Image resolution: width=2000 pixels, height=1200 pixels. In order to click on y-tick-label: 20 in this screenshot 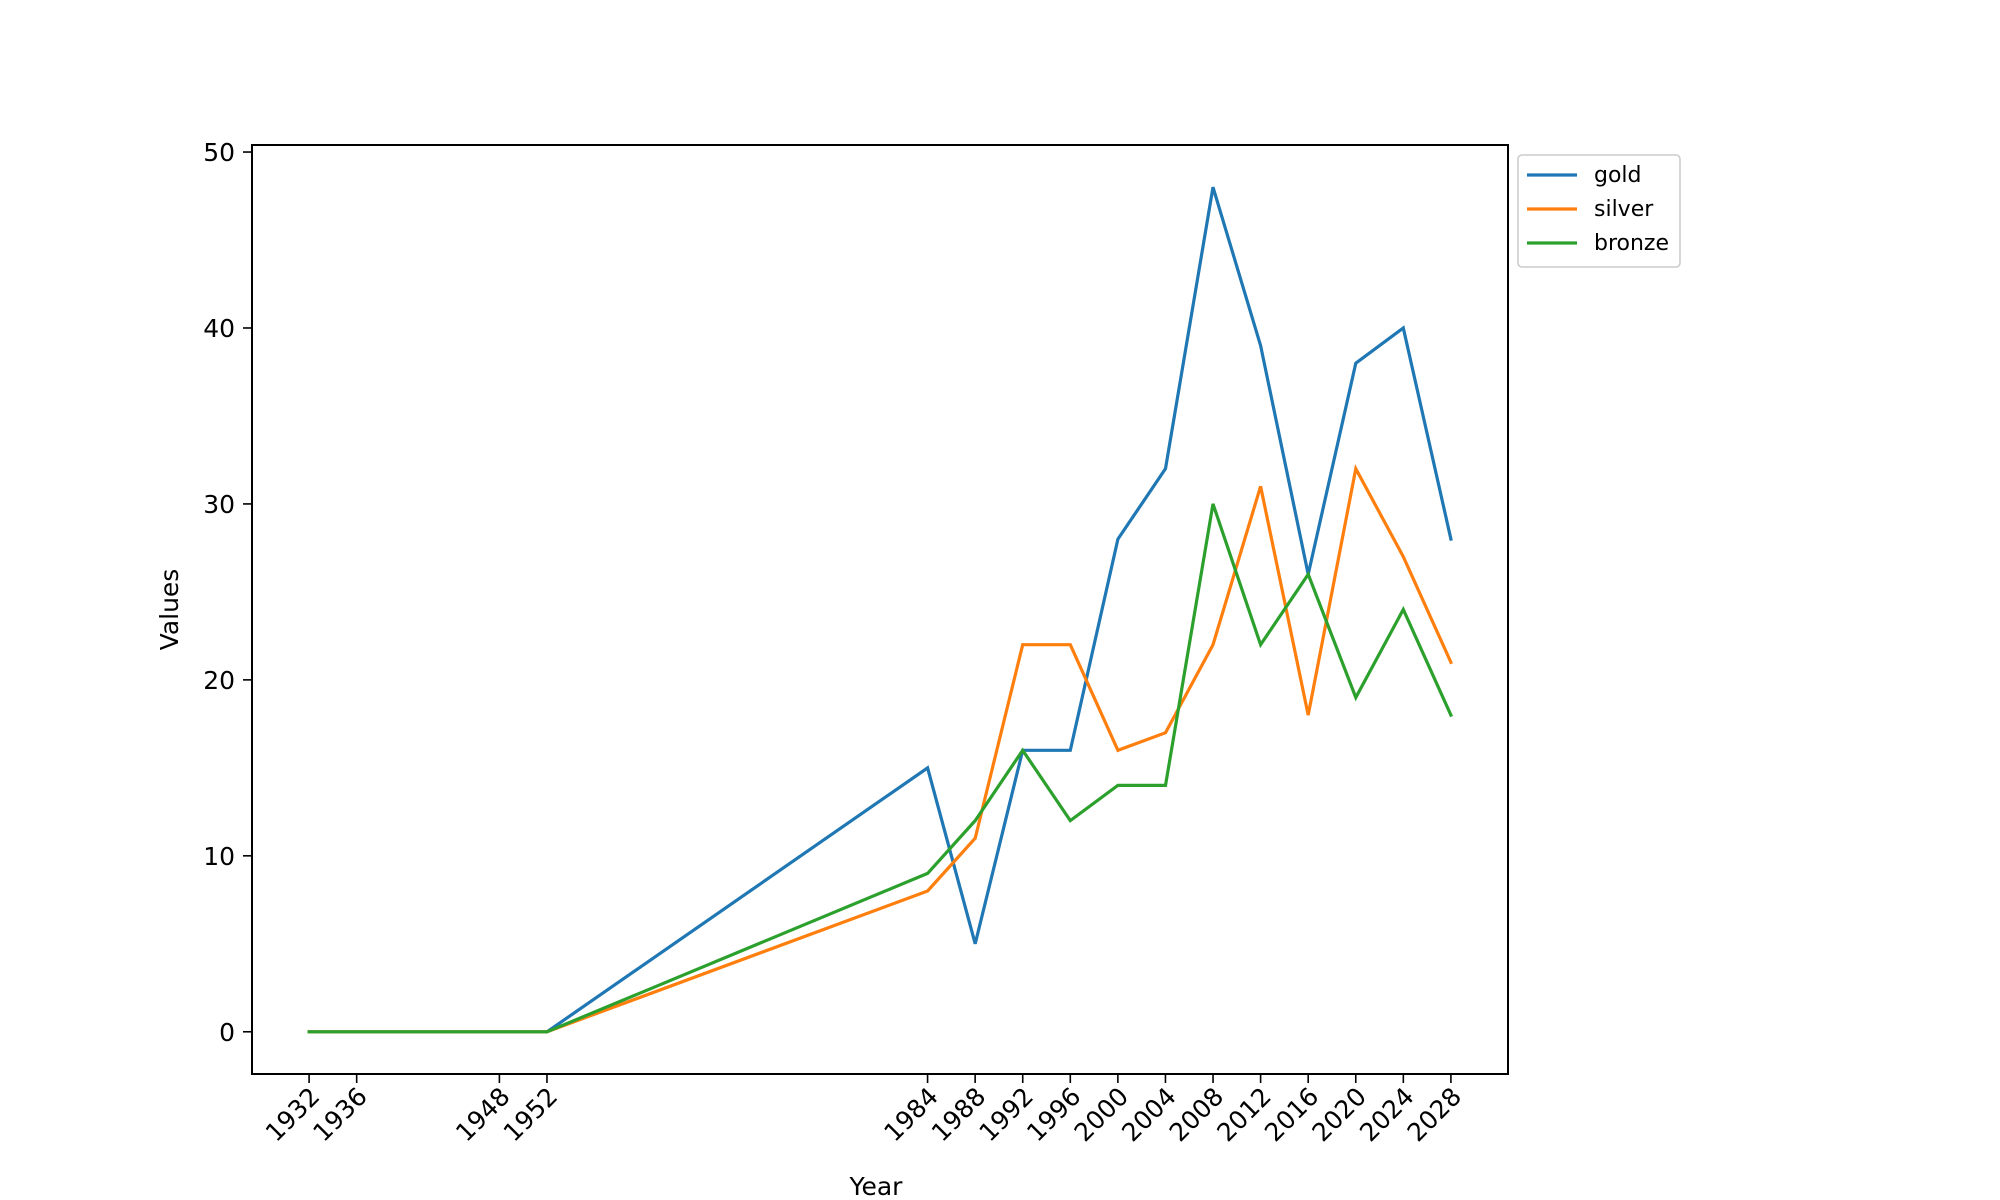, I will do `click(219, 680)`.